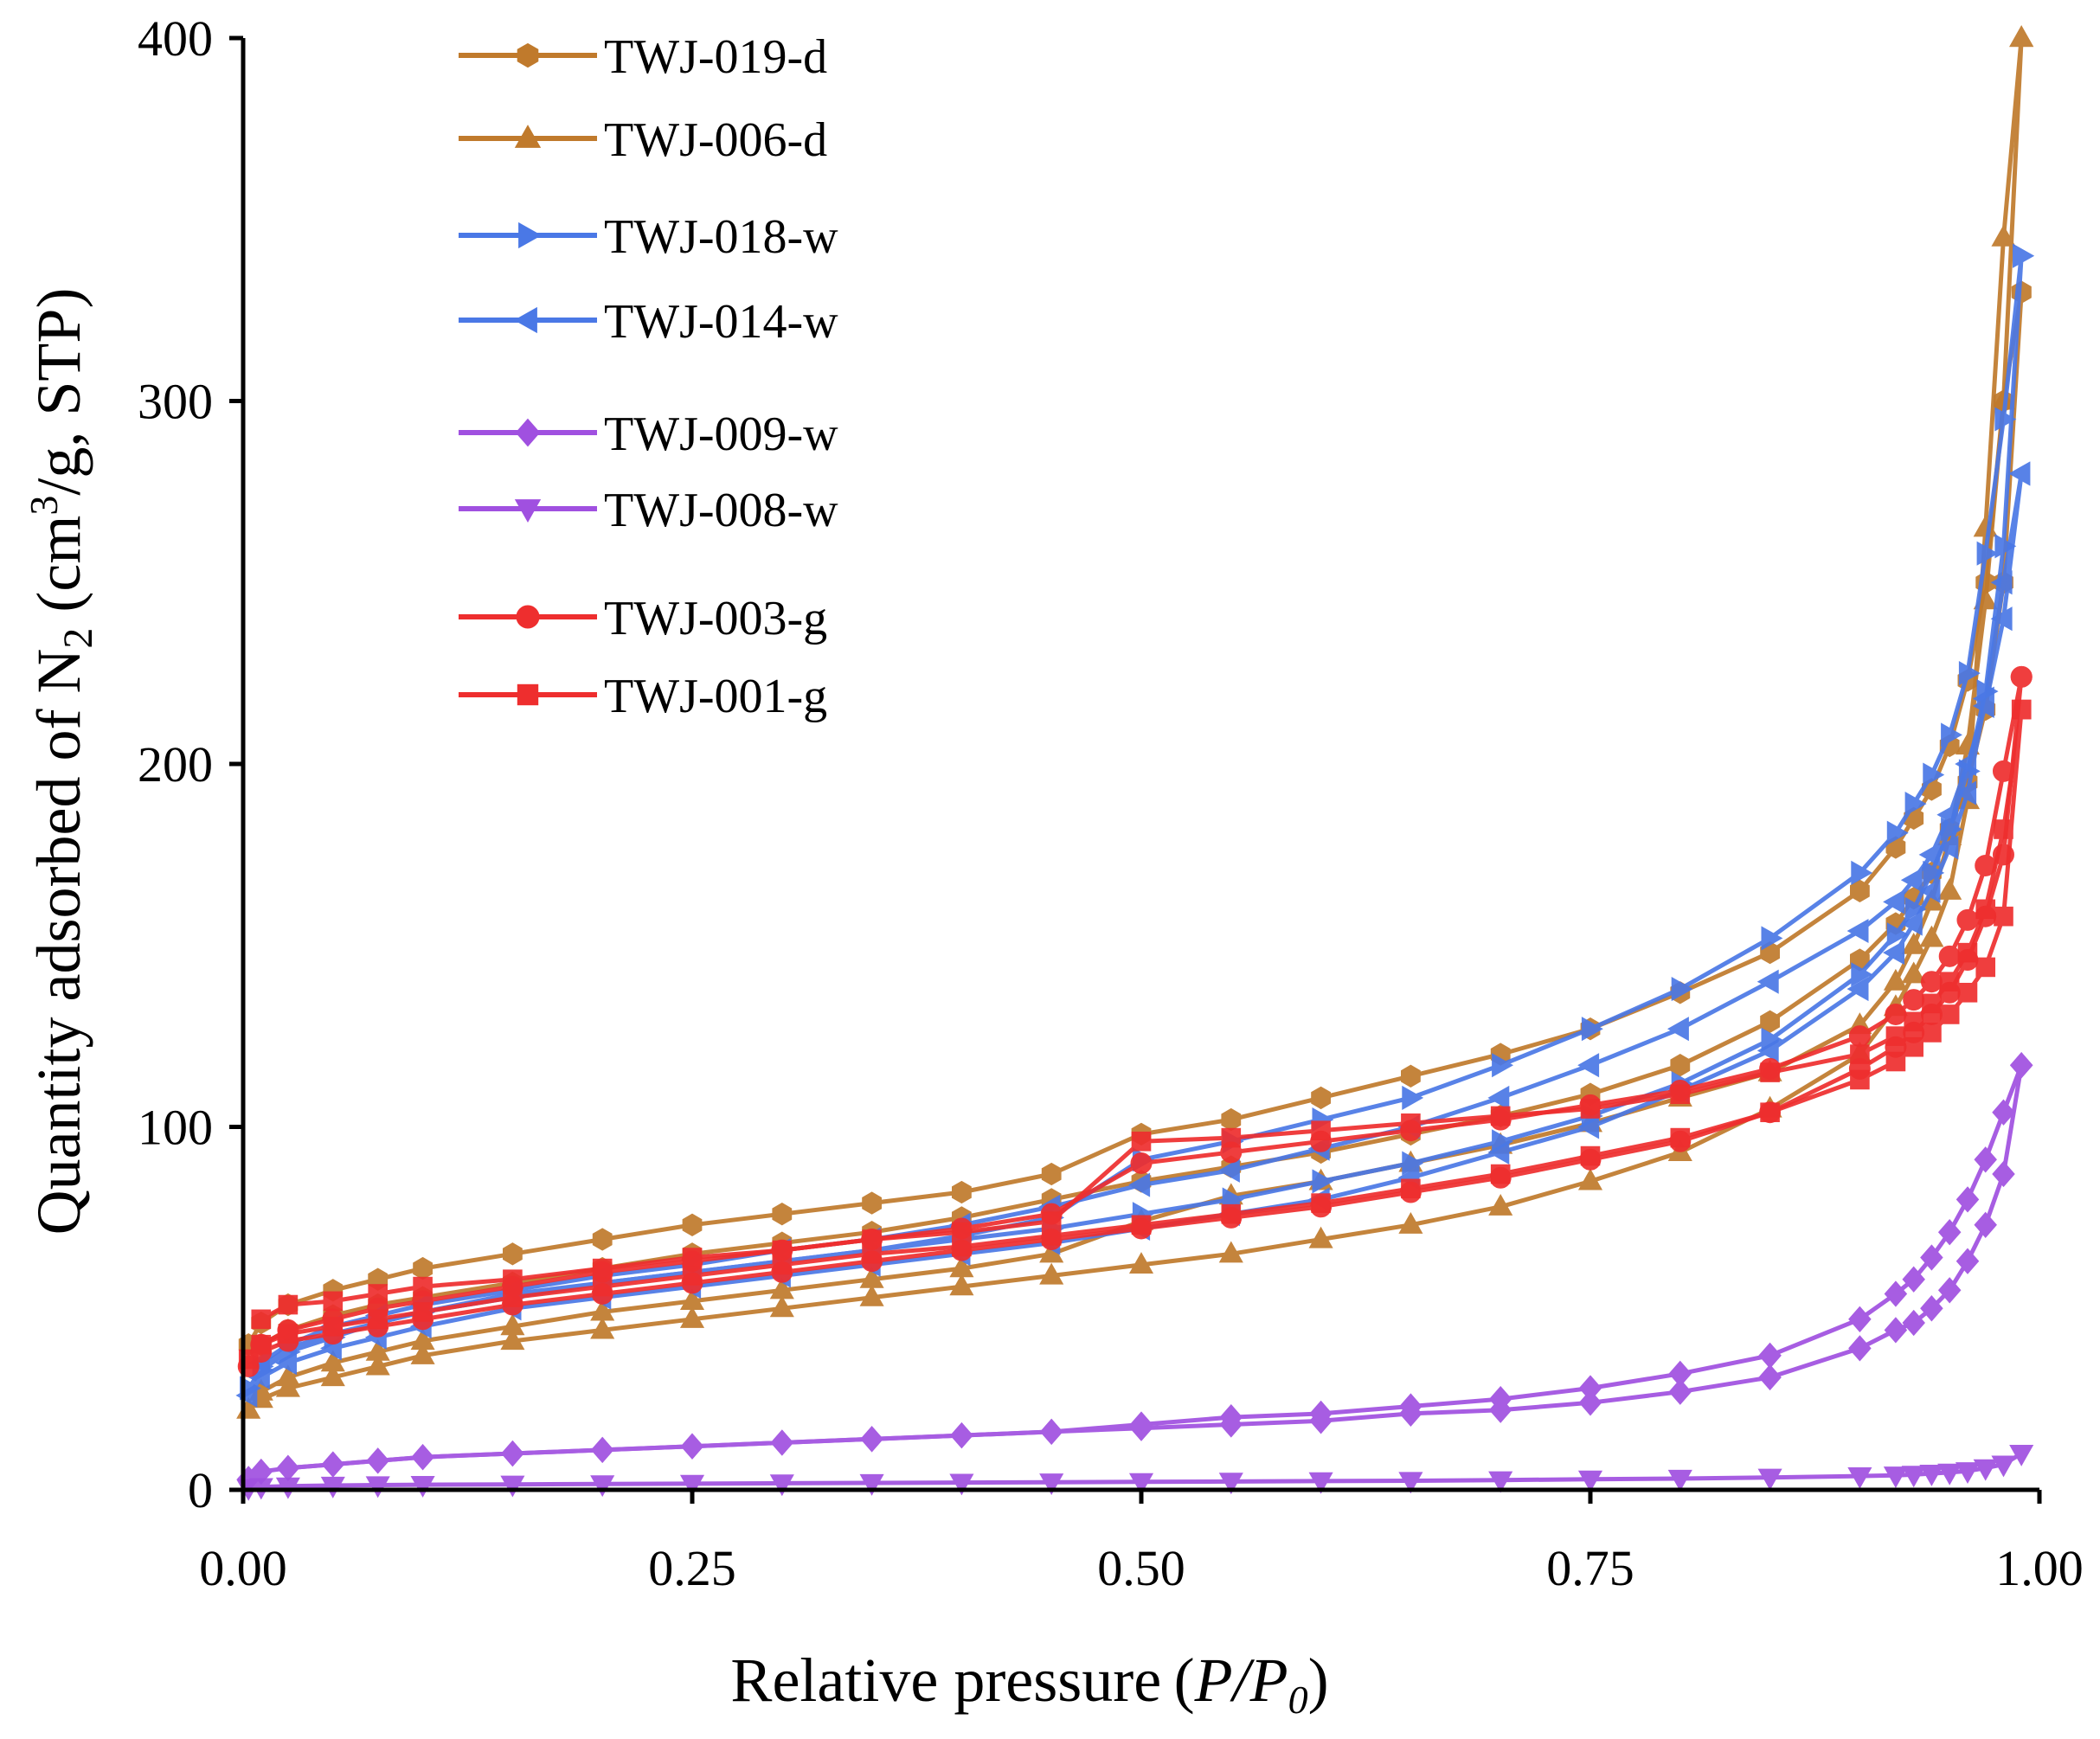 This screenshot has width=2100, height=1739. Describe the element at coordinates (721, 510) in the screenshot. I see `legend-label: TWJ-008-w` at that location.